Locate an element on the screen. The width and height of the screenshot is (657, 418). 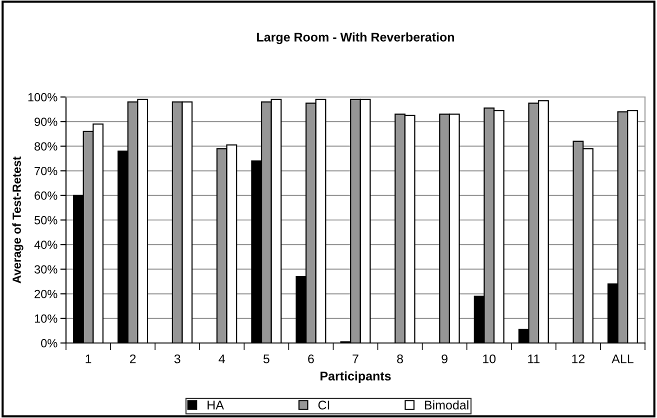
y-tick-label: 0% is located at coordinates (49, 343).